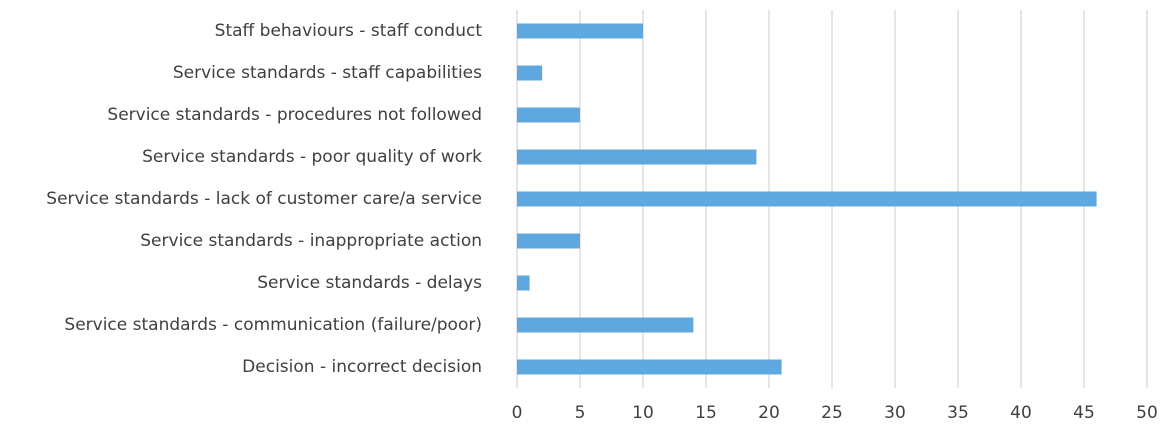 This screenshot has width=1161, height=425. I want to click on y-tick-label: Service standards - delays, so click(369, 283).